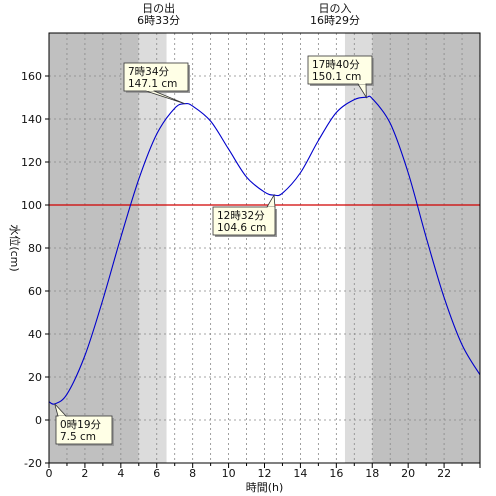 The width and height of the screenshot is (496, 496). I want to click on x-tick-label: 16, so click(336, 473).